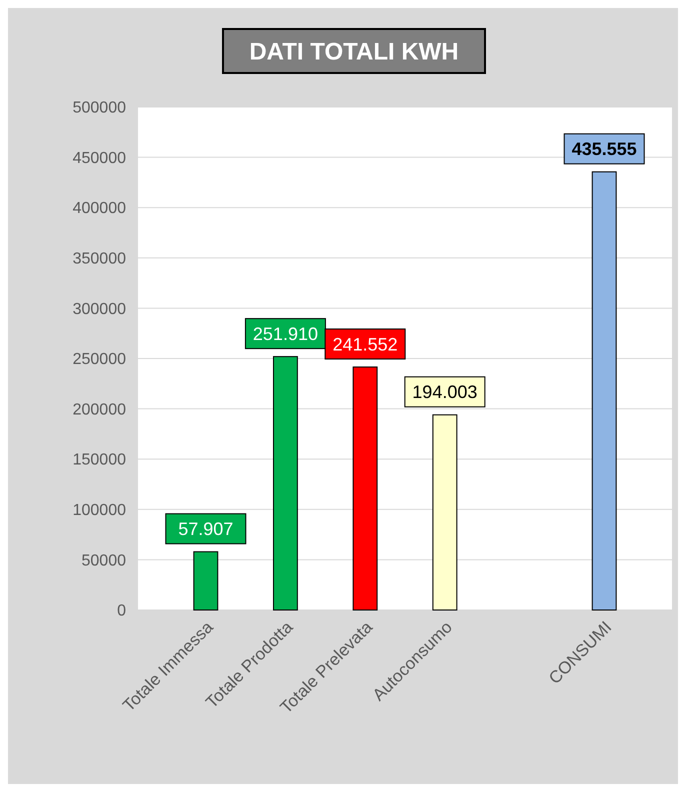 This screenshot has height=792, width=686. Describe the element at coordinates (99, 409) in the screenshot. I see `y-tick-label: 200000` at that location.